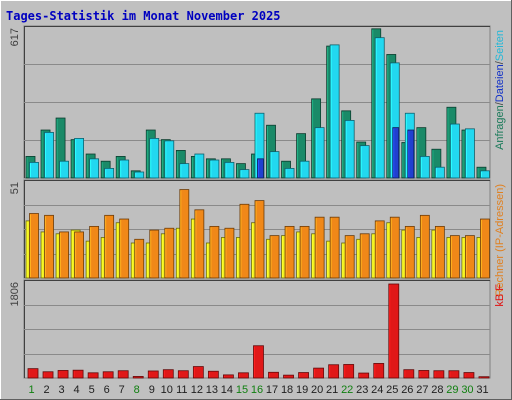 The width and height of the screenshot is (512, 400). Describe the element at coordinates (482, 390) in the screenshot. I see `x-tick-label: 31` at that location.